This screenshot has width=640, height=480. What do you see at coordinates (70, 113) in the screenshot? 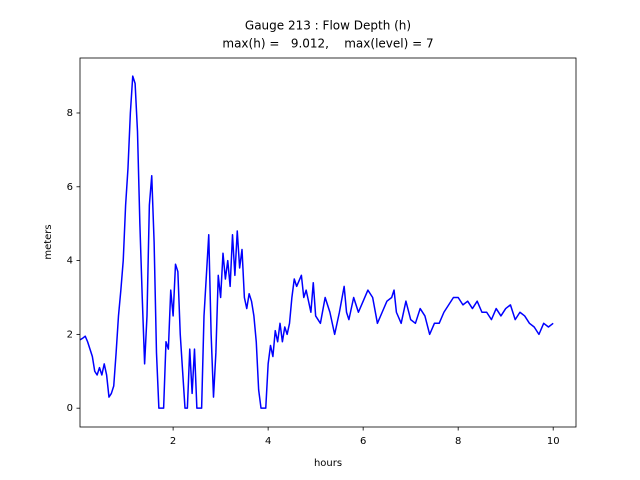
I see `y-tick-label: 8` at bounding box center [70, 113].